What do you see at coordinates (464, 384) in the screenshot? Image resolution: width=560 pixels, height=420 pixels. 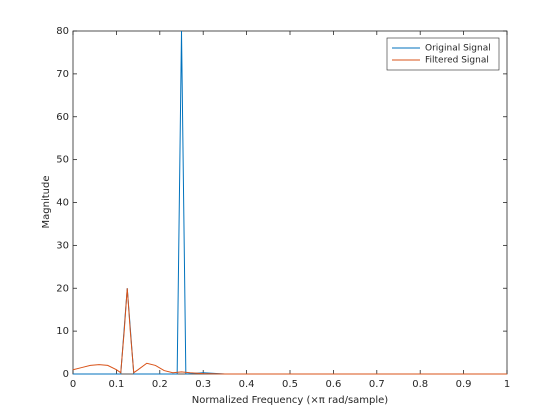 I see `x-tick-label: 0.9` at bounding box center [464, 384].